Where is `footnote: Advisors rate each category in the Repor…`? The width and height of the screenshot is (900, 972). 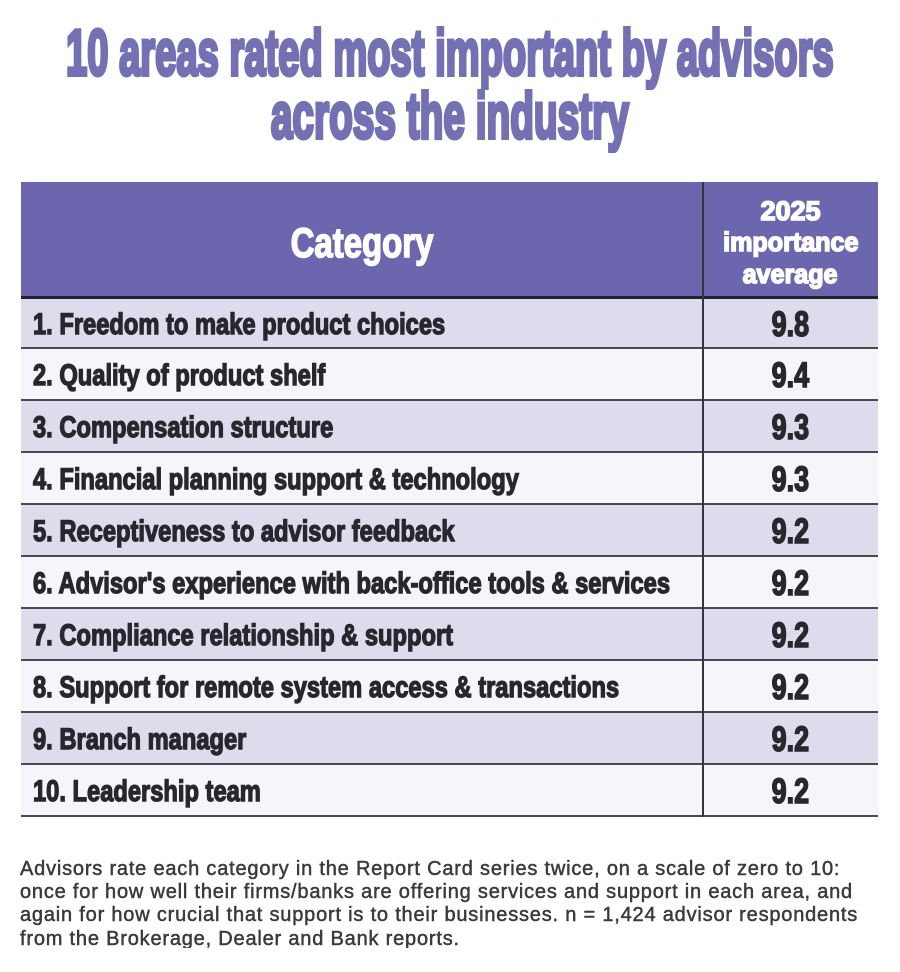 footnote: Advisors rate each category in the Repor… is located at coordinates (455, 903).